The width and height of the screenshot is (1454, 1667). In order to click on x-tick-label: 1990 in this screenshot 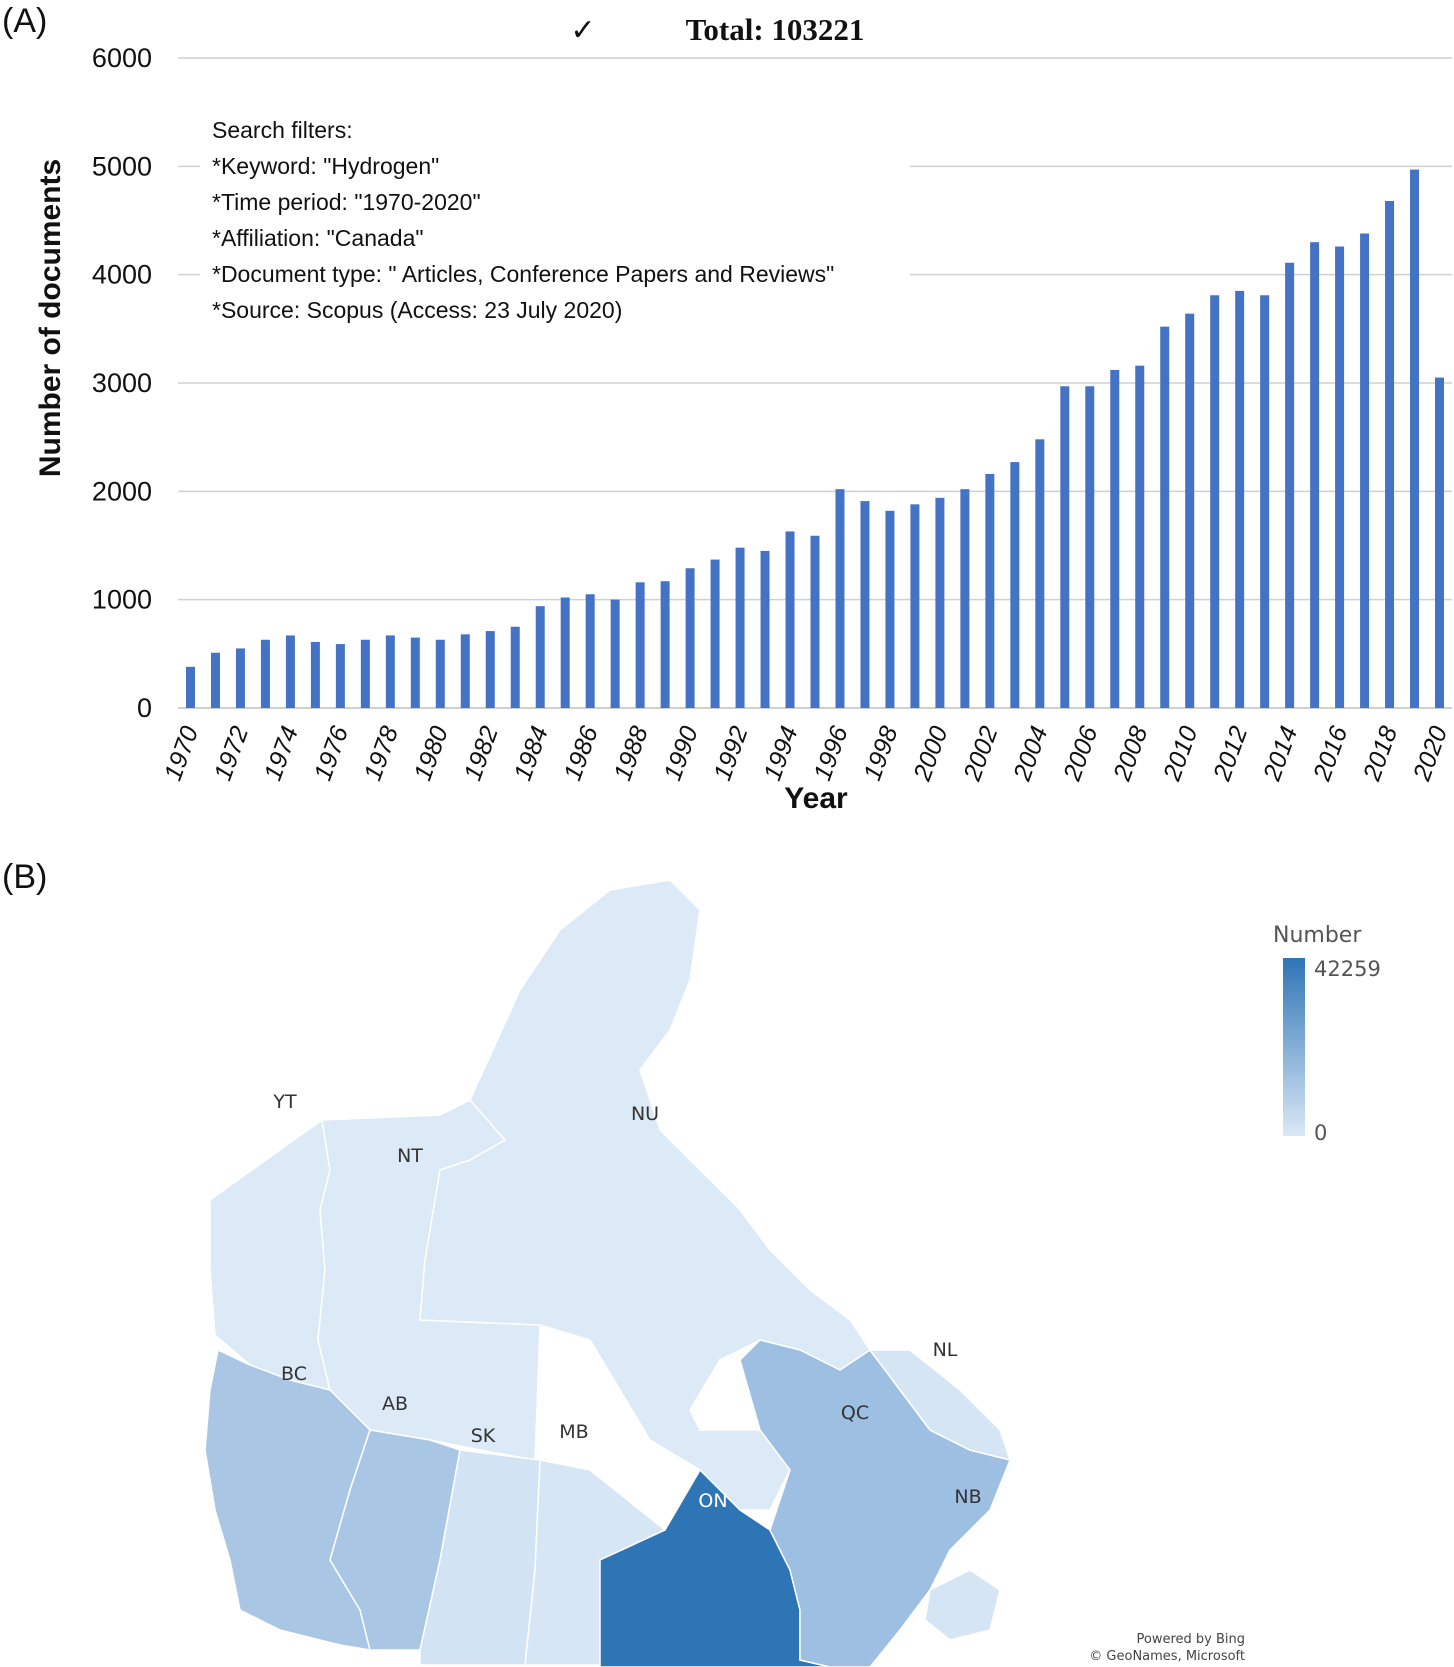, I will do `click(680, 753)`.